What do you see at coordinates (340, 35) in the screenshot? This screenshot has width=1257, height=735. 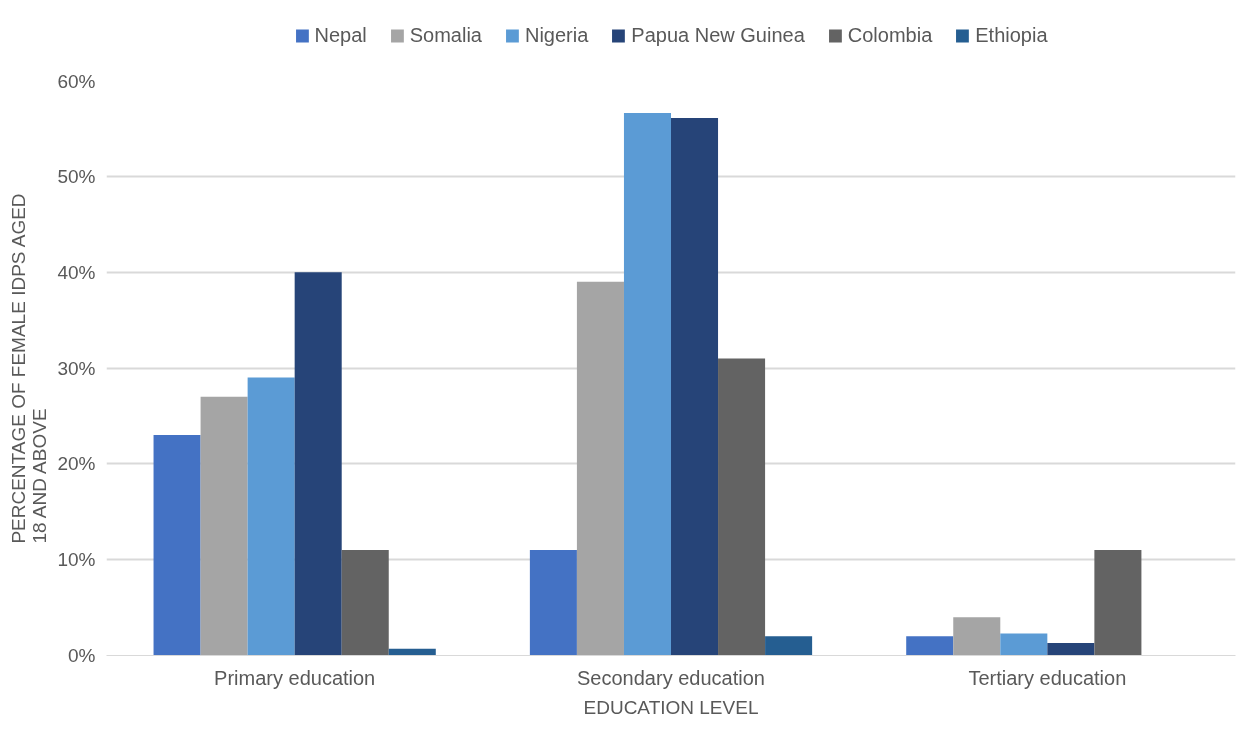 I see `legend-label: Nepal` at bounding box center [340, 35].